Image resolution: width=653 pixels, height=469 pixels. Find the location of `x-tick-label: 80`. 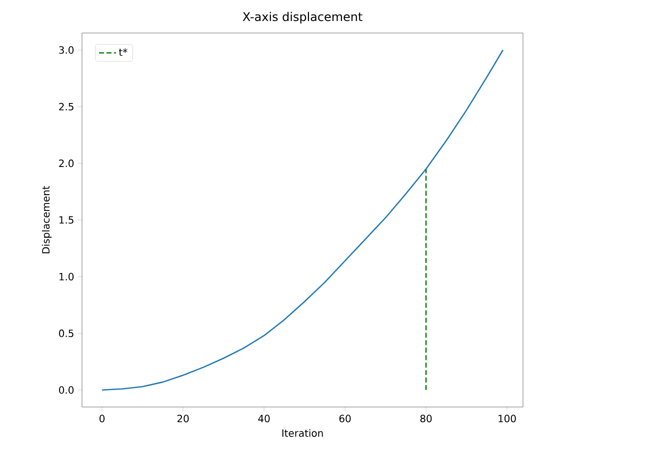

x-tick-label: 80 is located at coordinates (426, 418).